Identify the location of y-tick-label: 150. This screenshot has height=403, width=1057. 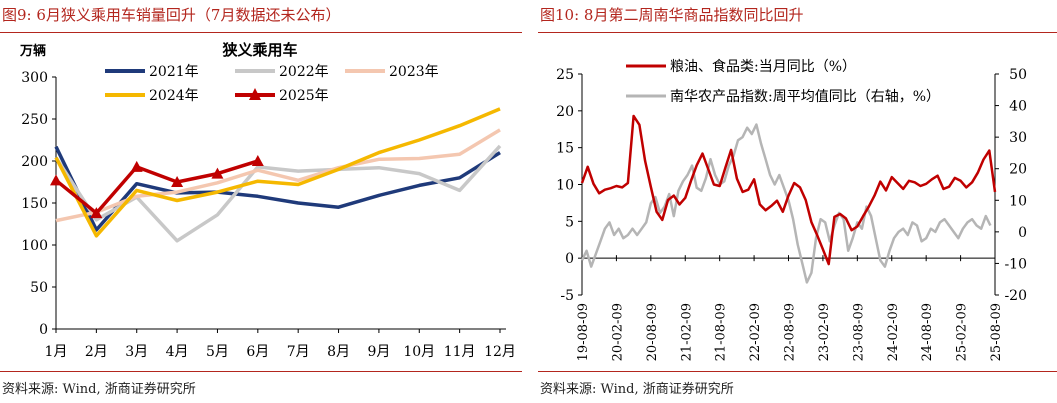
(34, 204).